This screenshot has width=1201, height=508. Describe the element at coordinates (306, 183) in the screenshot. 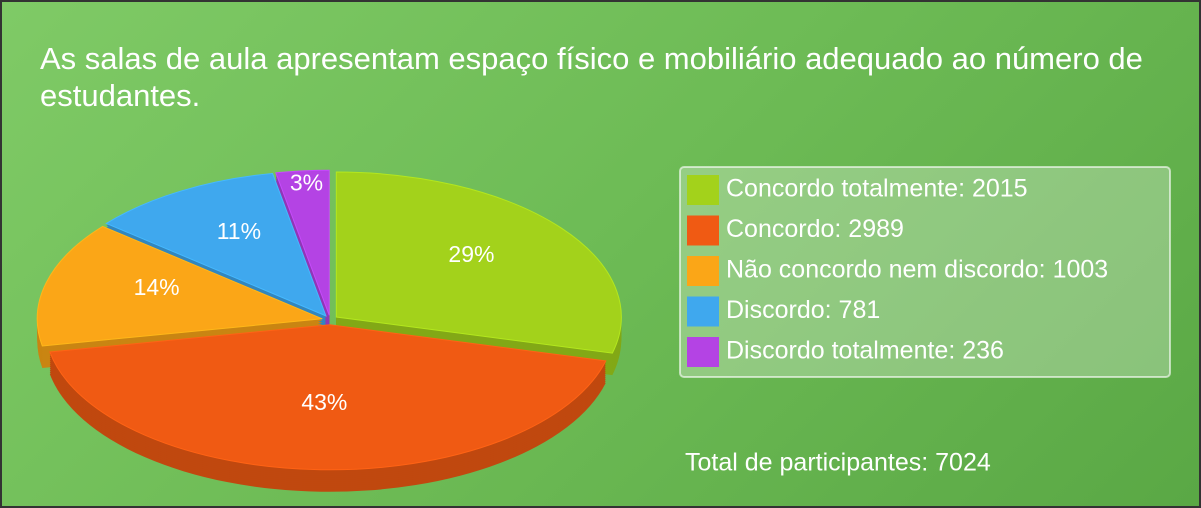

I see `value-label: 3%` at that location.